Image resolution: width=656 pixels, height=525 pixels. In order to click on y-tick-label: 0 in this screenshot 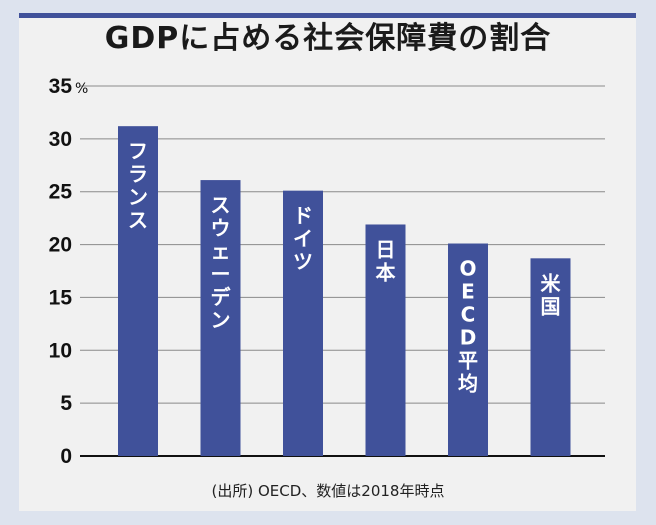, I will do `click(66, 456)`.